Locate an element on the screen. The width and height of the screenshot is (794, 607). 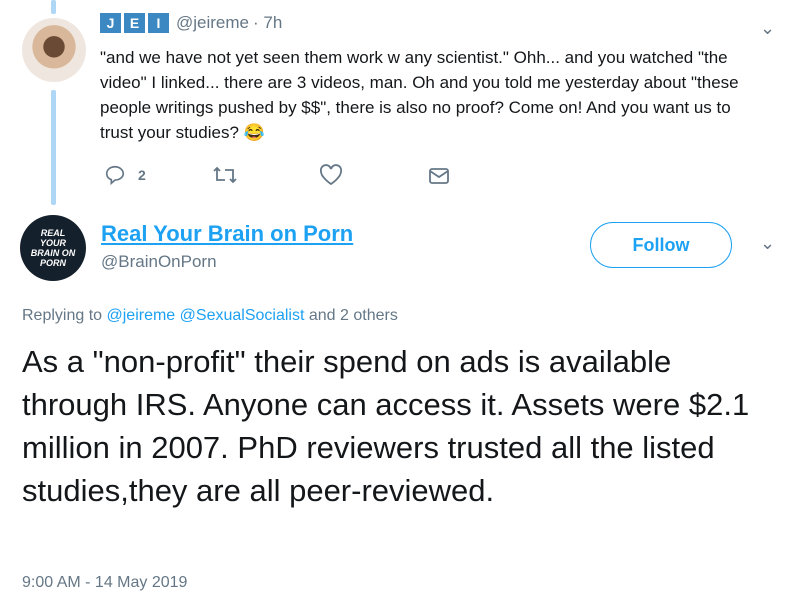
name-badge: E is located at coordinates (134, 23).